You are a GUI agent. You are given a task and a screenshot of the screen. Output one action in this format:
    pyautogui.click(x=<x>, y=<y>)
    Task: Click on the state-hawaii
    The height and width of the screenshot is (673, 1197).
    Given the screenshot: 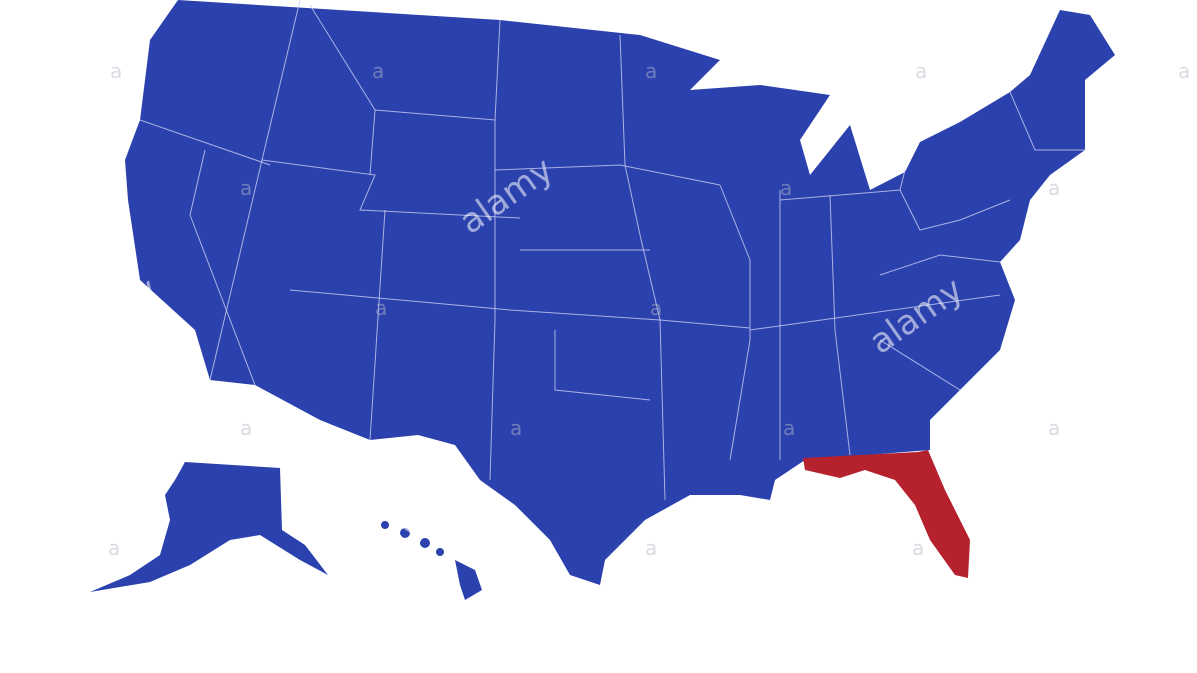 What is the action you would take?
    pyautogui.click(x=431, y=560)
    